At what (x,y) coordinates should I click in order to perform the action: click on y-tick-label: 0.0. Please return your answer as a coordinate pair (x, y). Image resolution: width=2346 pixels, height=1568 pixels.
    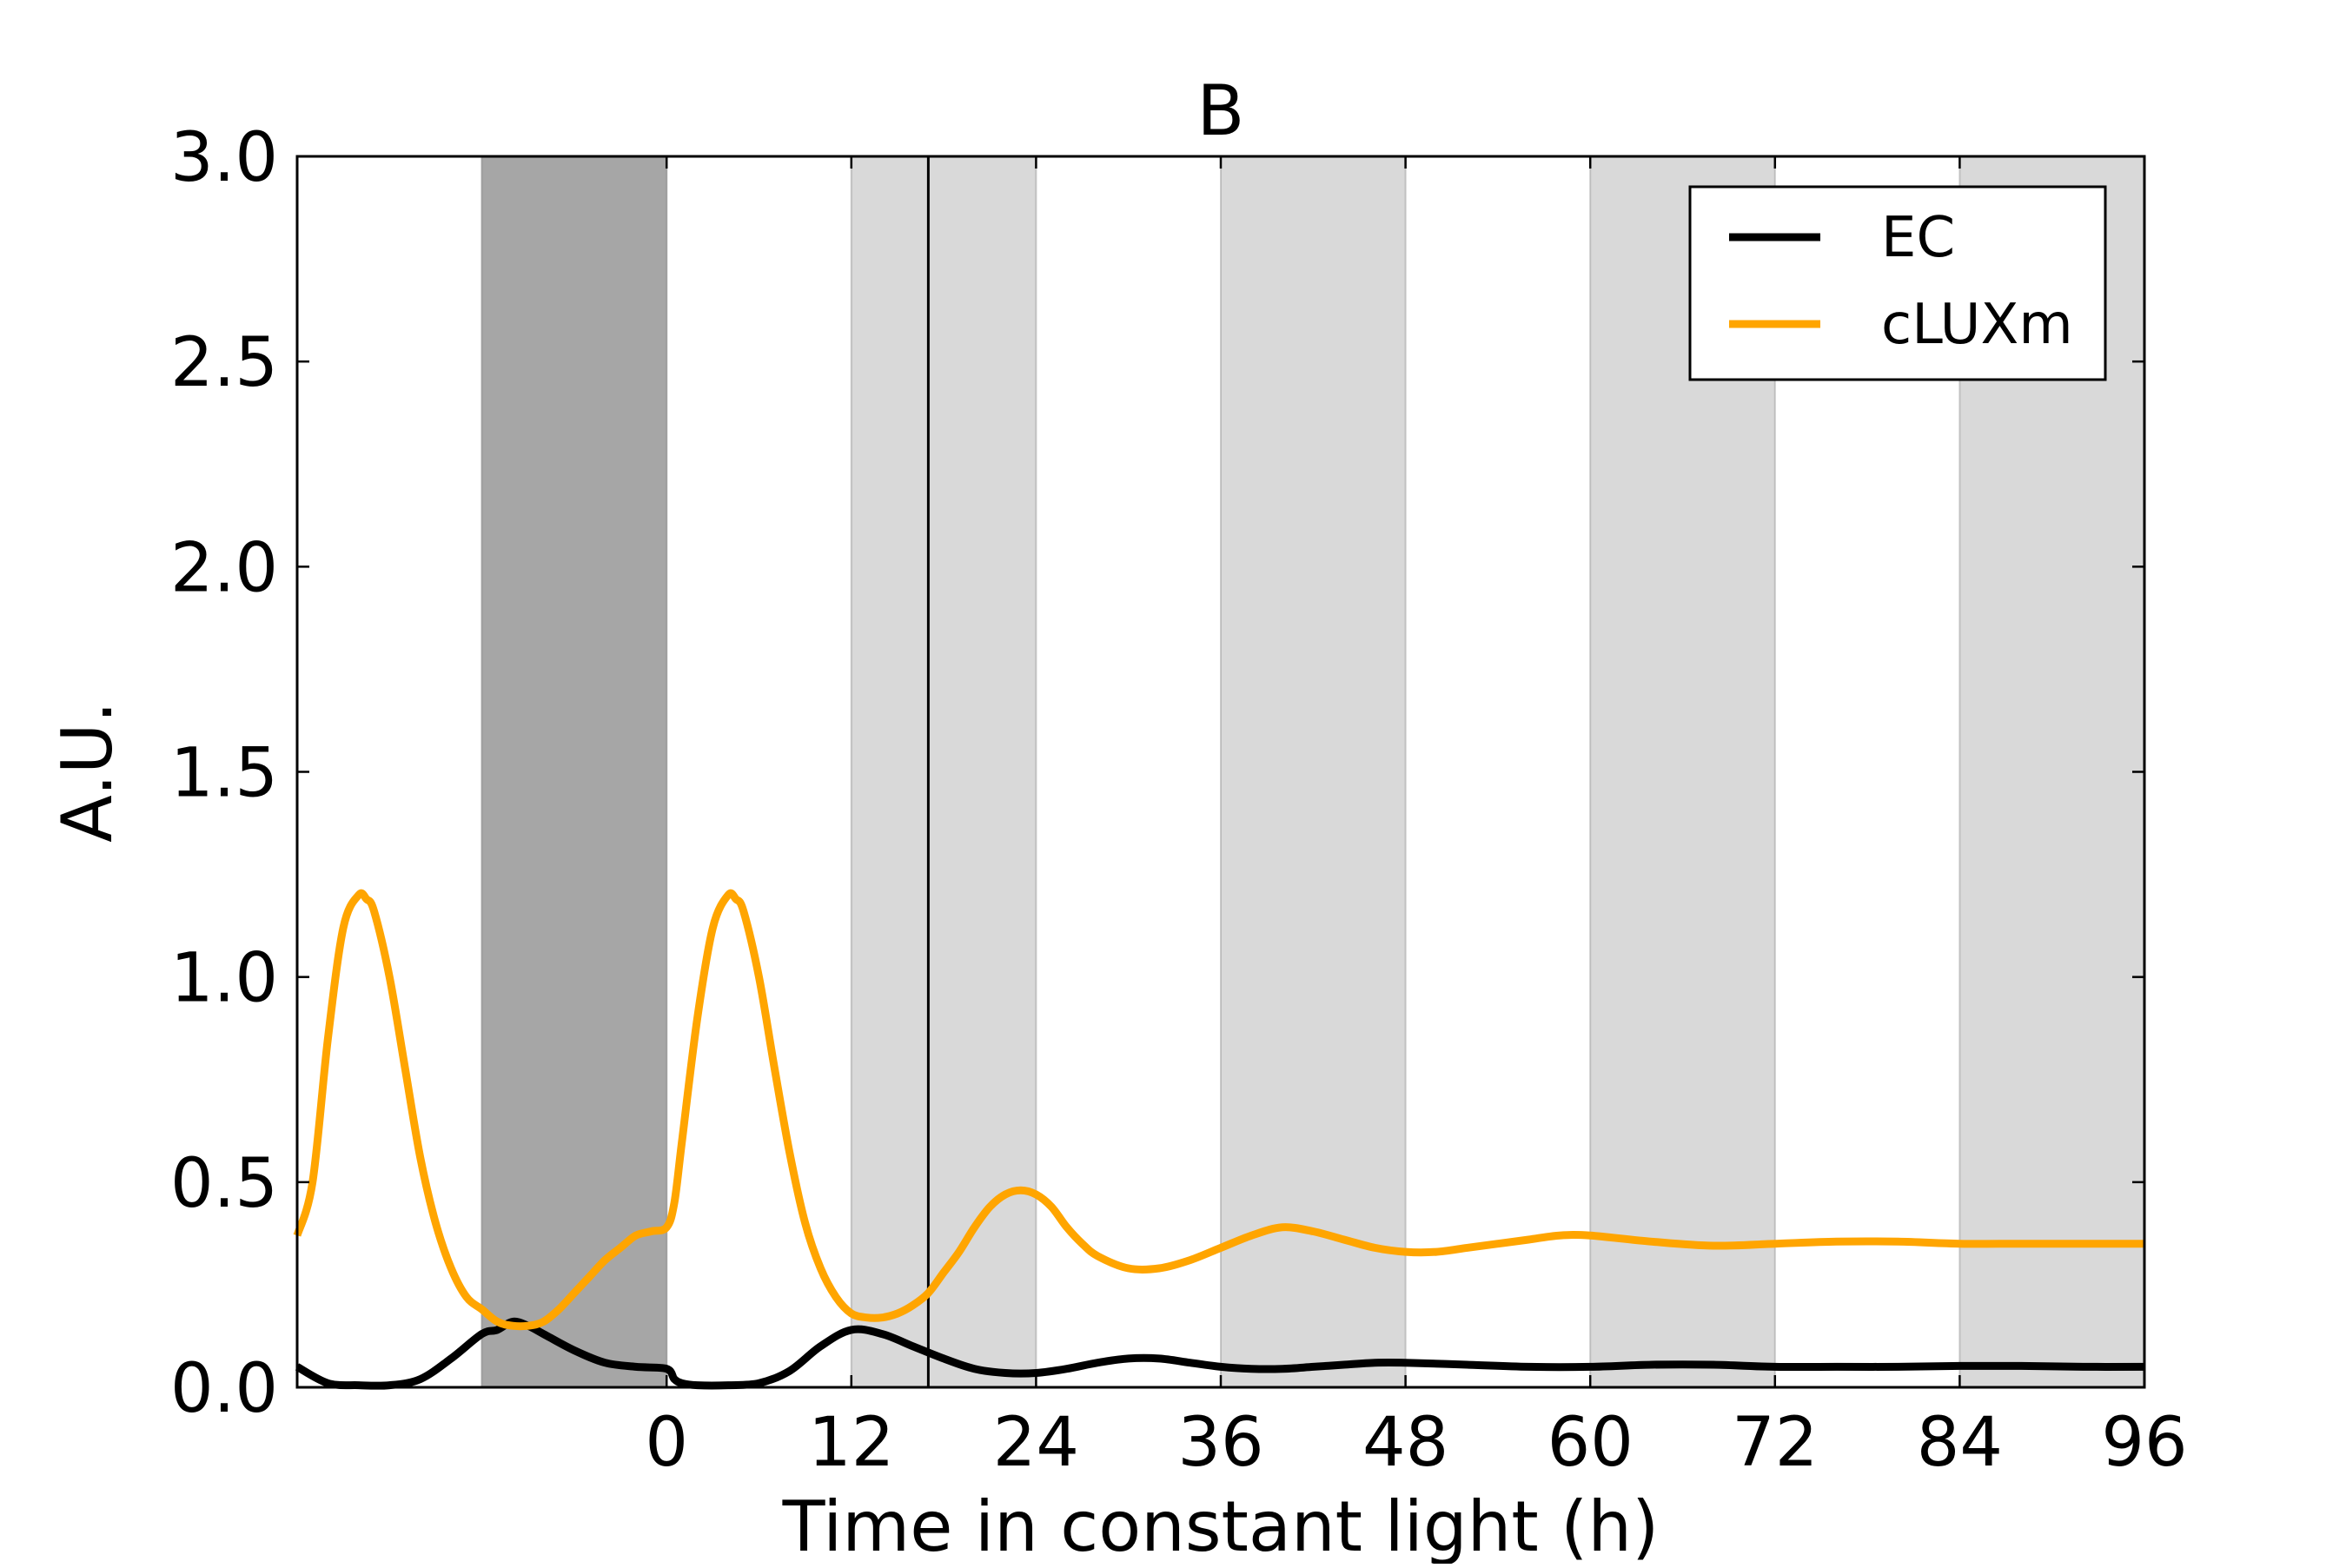
    Looking at the image, I should click on (224, 1389).